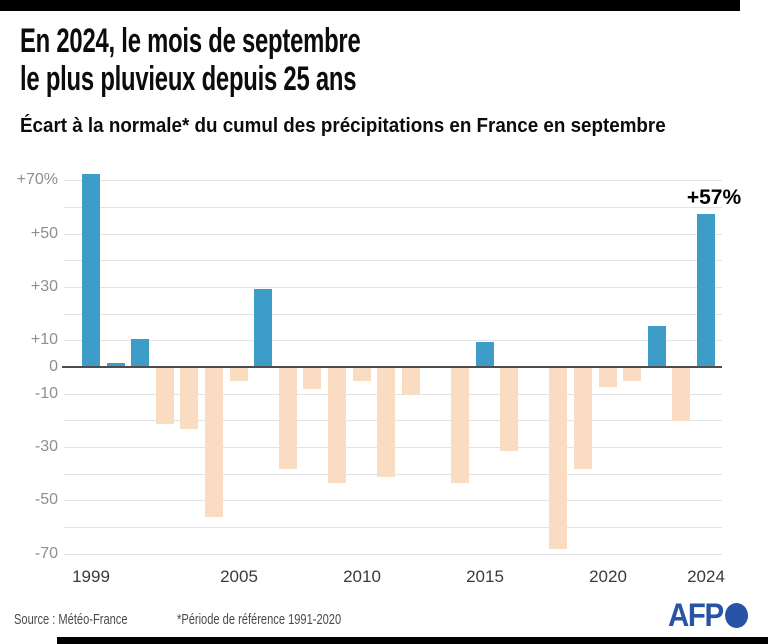 The image size is (768, 644). What do you see at coordinates (485, 354) in the screenshot?
I see `bar-2015` at bounding box center [485, 354].